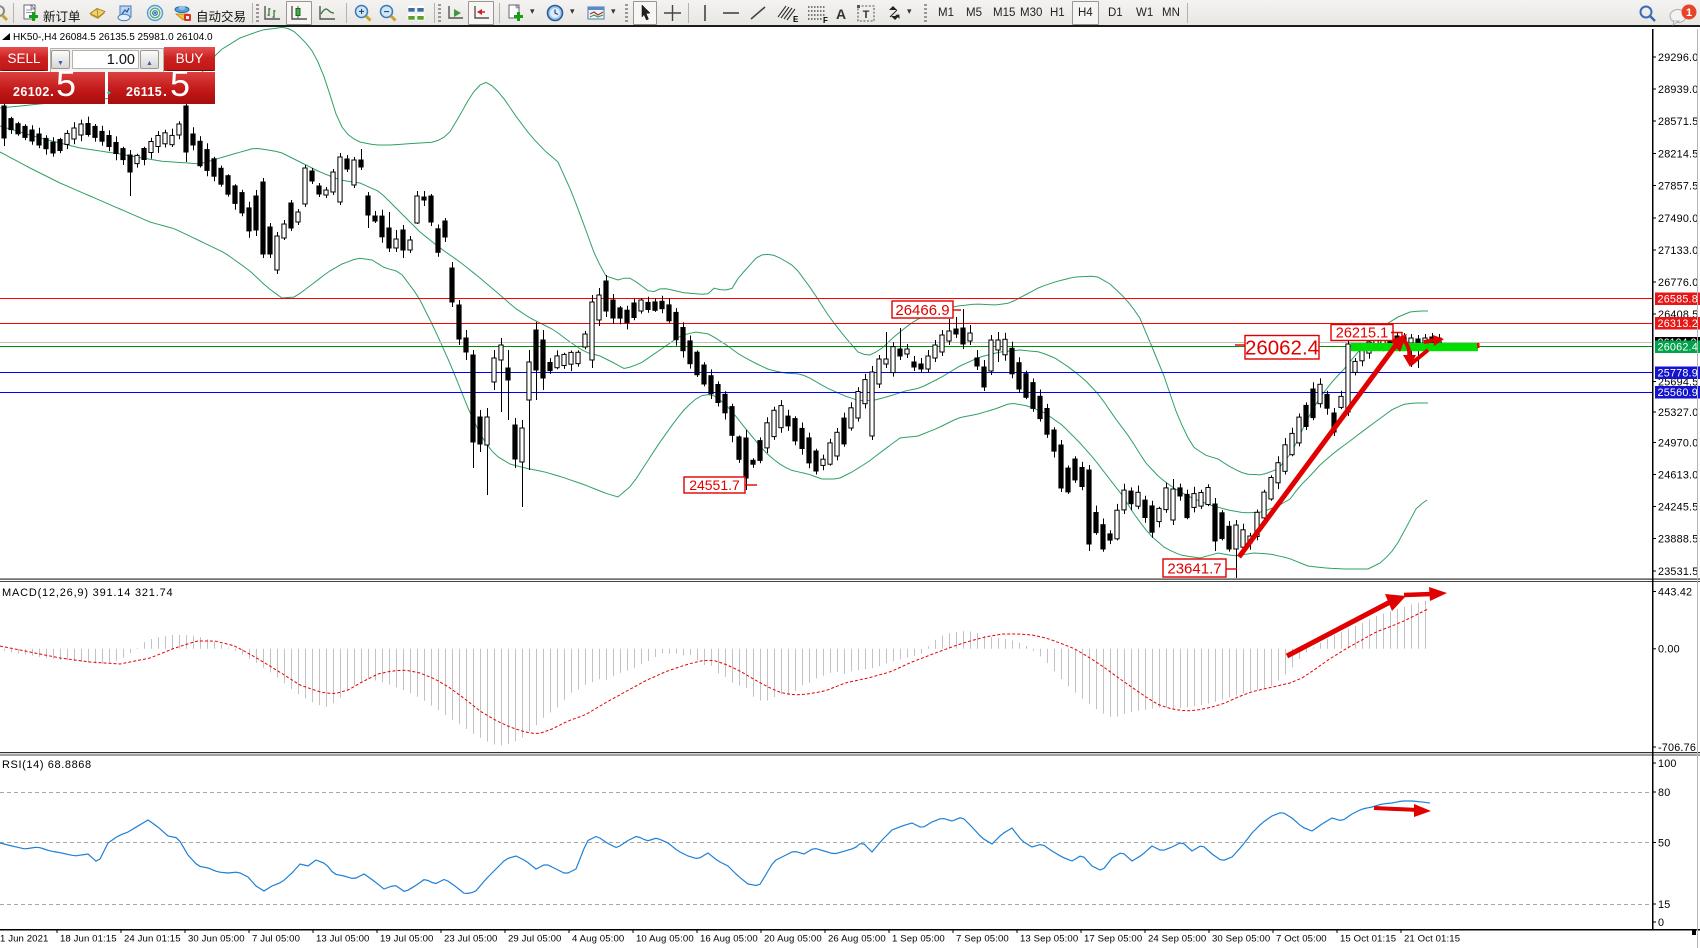 Image resolution: width=1700 pixels, height=948 pixels. Describe the element at coordinates (825, 19) in the screenshot. I see `svg-text: F` at that location.